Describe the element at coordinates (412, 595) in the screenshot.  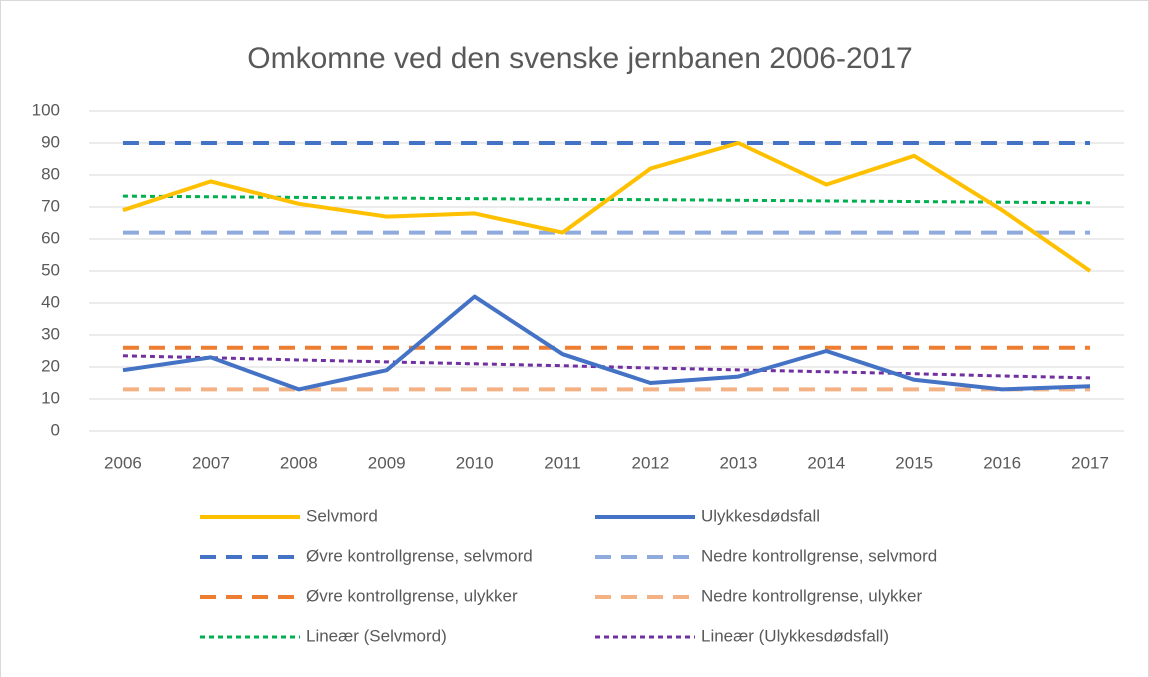
I see `legend-label: Øvre kontrollgrense, ulykker` at that location.